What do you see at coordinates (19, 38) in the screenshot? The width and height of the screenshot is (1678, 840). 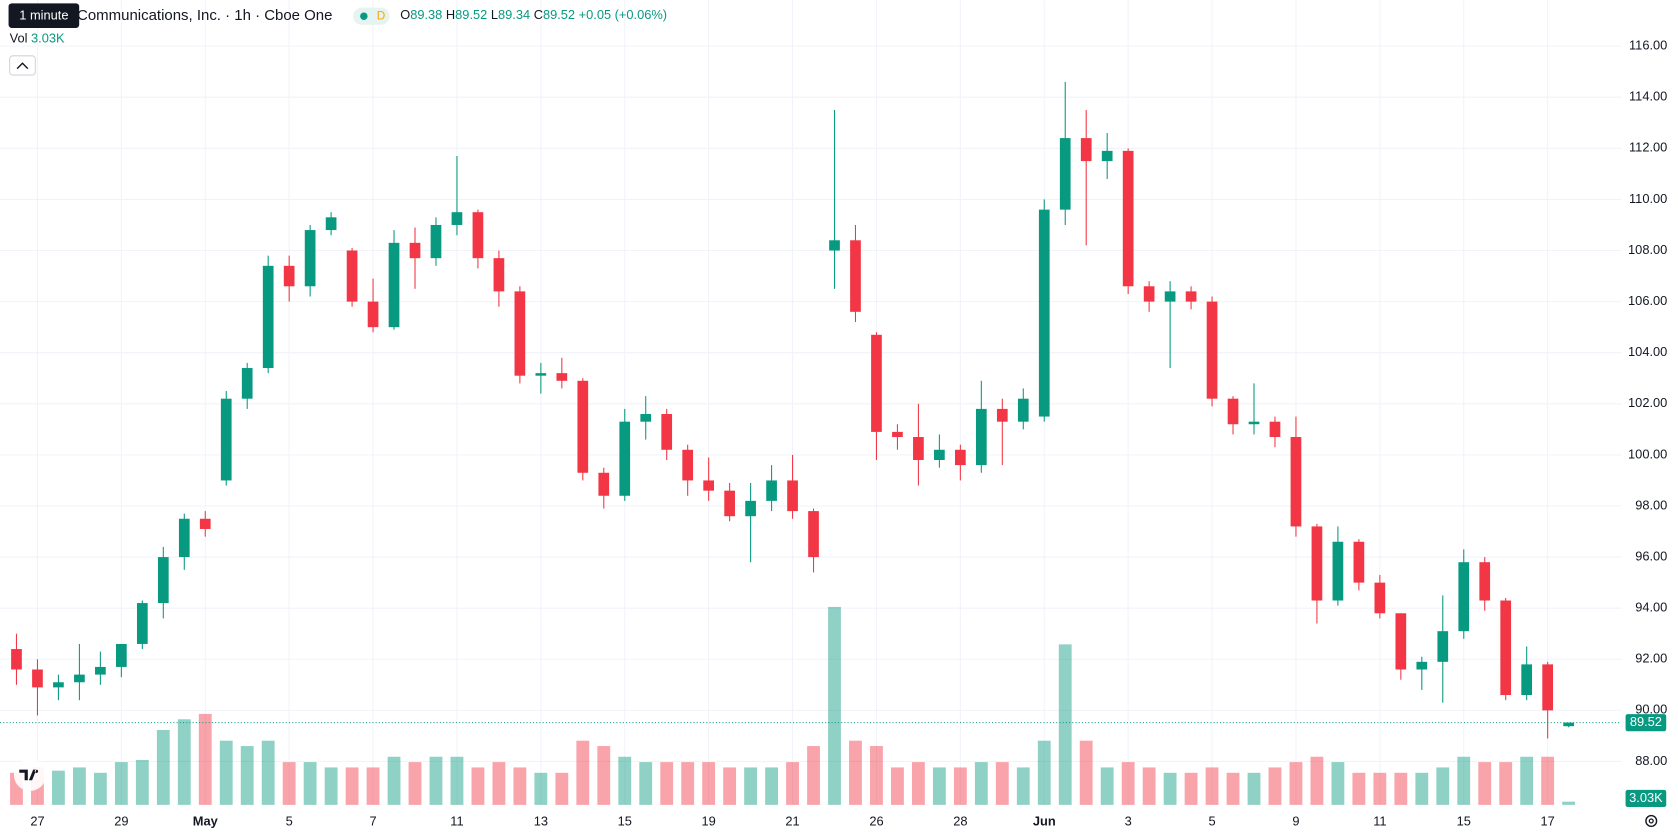 I see `vol-label: Vol` at bounding box center [19, 38].